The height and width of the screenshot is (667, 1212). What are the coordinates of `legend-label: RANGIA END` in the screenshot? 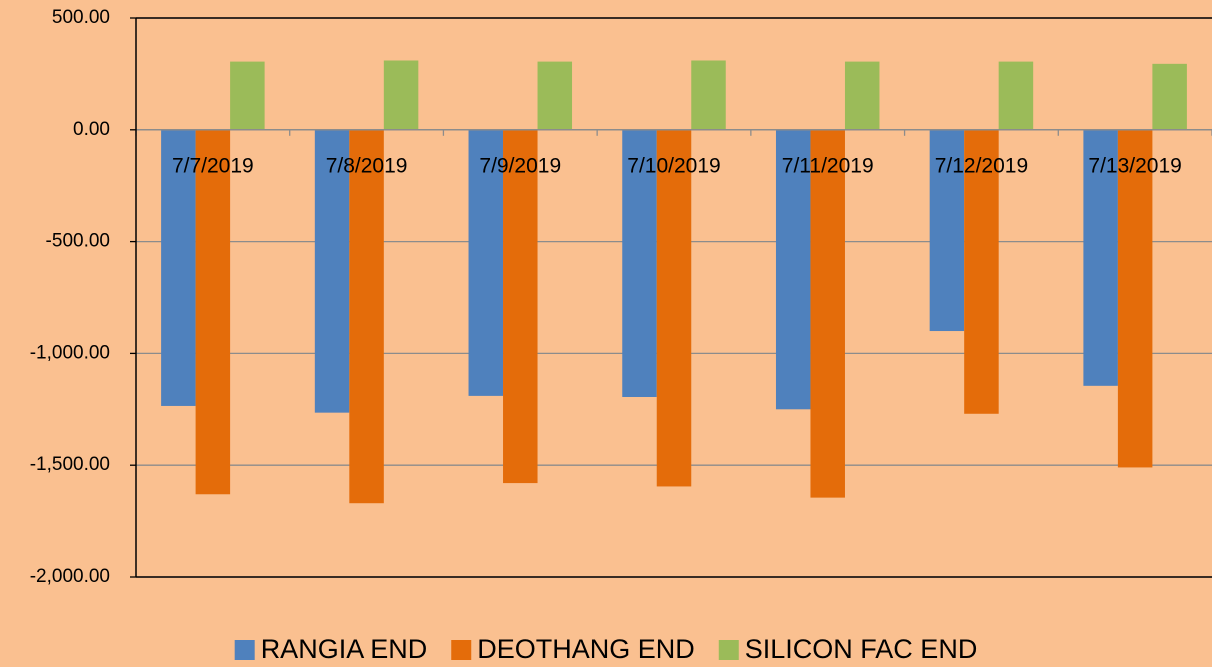 It's located at (344, 649).